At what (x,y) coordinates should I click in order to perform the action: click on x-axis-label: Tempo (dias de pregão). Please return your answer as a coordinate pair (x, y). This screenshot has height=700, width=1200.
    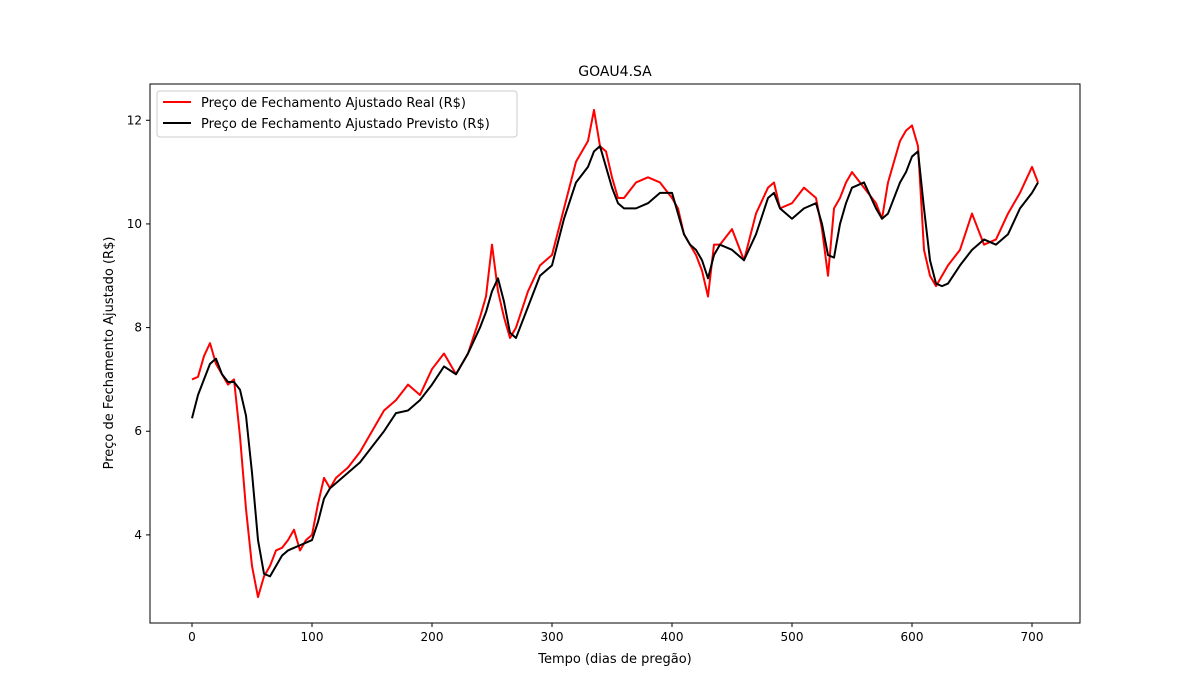
    Looking at the image, I should click on (614, 659).